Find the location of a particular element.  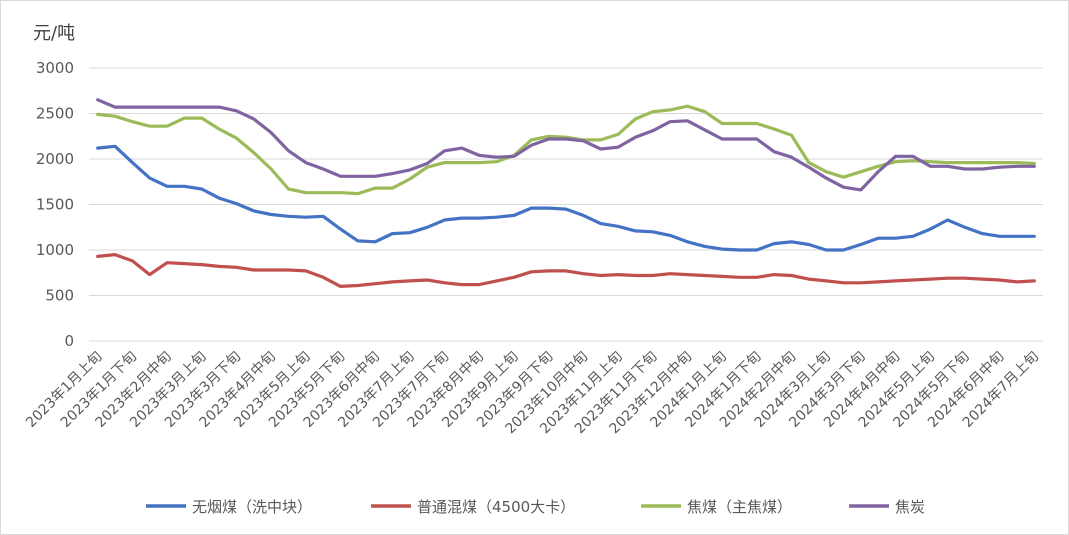

legend-label: 焦炭 is located at coordinates (910, 507).